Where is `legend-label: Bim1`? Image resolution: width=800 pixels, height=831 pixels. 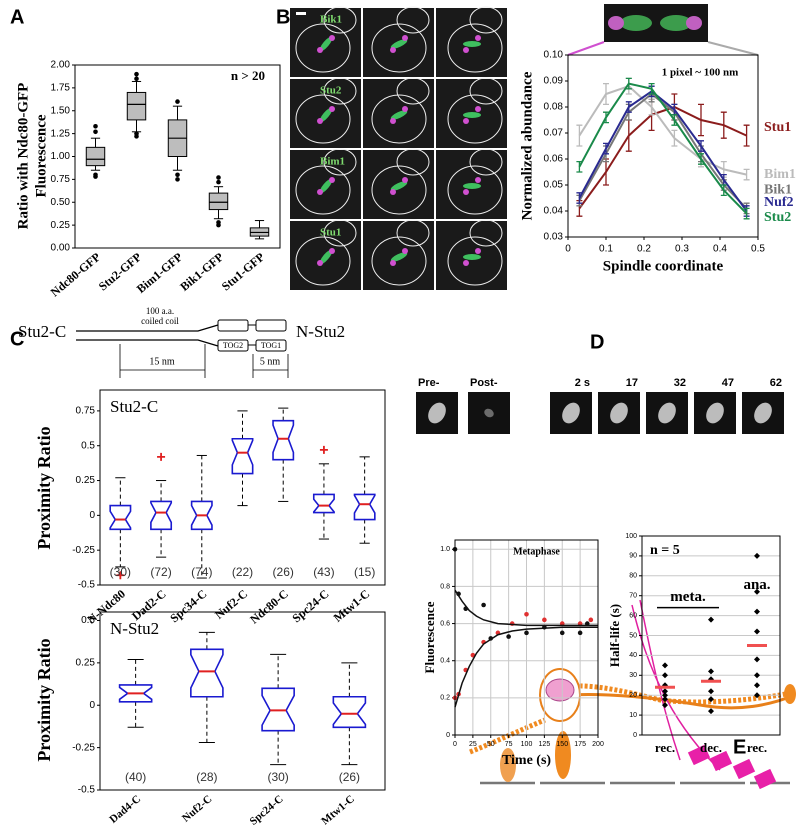 legend-label: Bim1 is located at coordinates (780, 174).